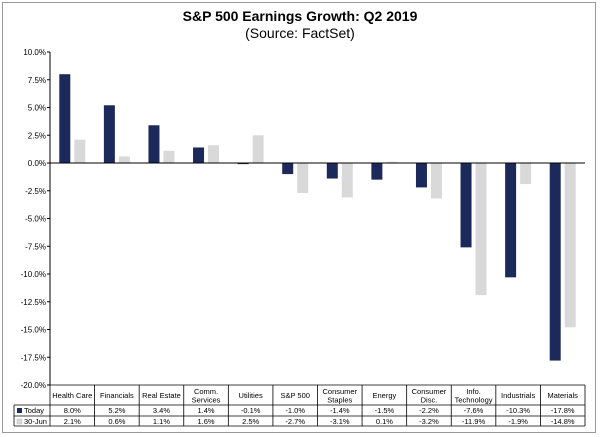 The image size is (600, 437). Describe the element at coordinates (518, 410) in the screenshot. I see `data-label: -10.3%` at that location.